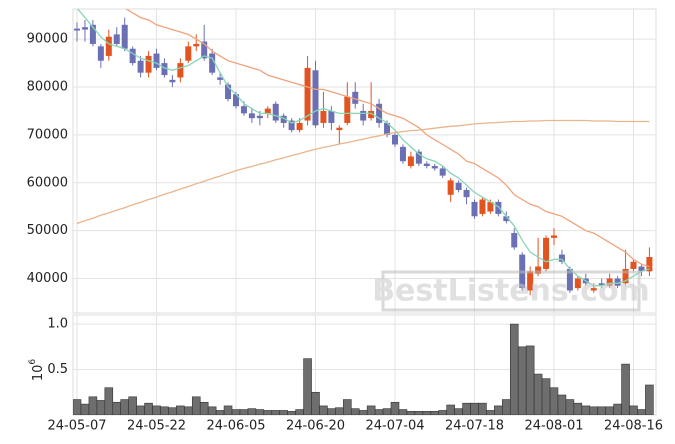 The height and width of the screenshot is (444, 675). What do you see at coordinates (47, 230) in the screenshot?
I see `y-tick-label: 50000` at bounding box center [47, 230].